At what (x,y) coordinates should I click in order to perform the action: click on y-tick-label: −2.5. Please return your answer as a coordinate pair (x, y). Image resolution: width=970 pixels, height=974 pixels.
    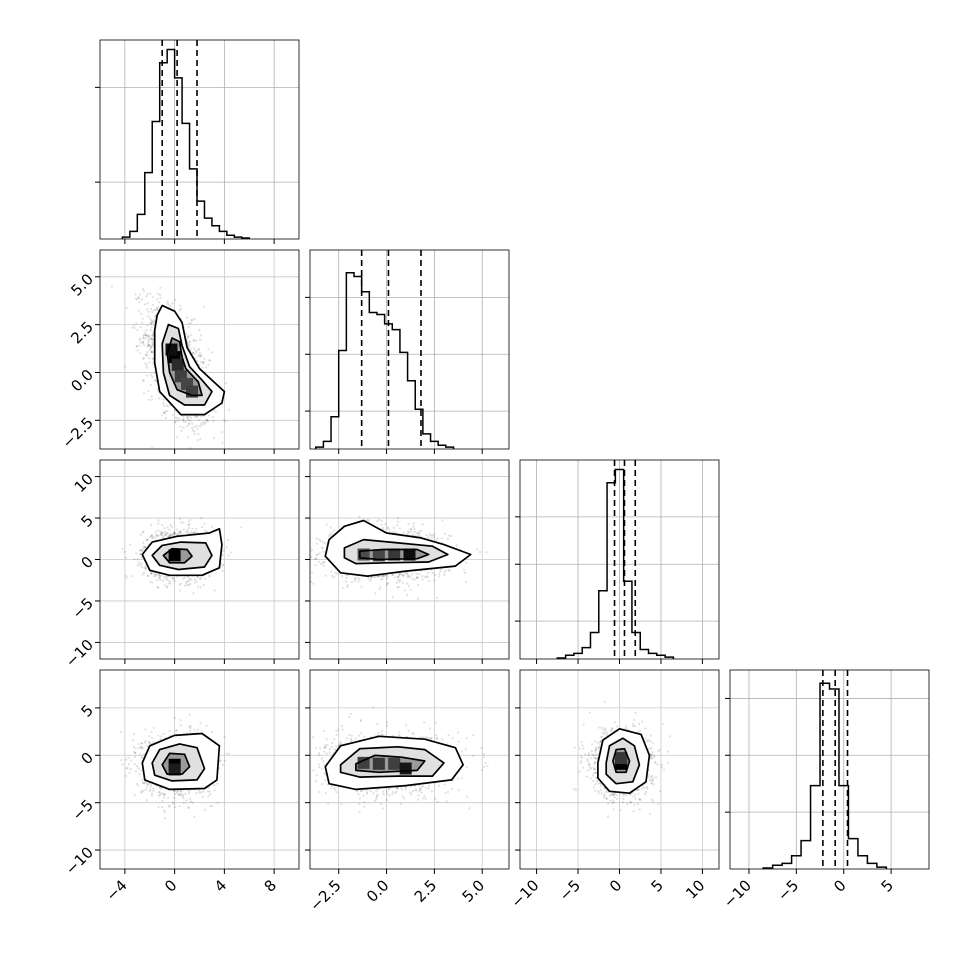
    Looking at the image, I should click on (78, 433).